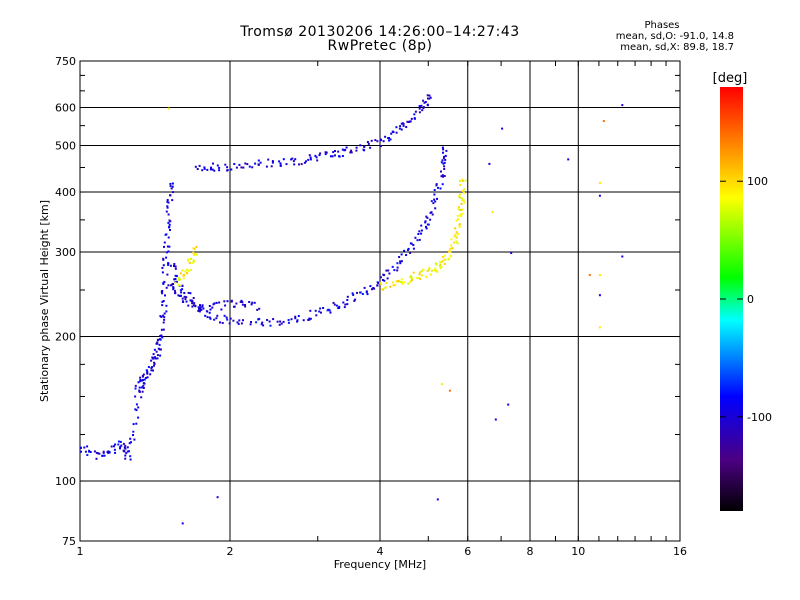 The width and height of the screenshot is (800, 600). Describe the element at coordinates (530, 551) in the screenshot. I see `x-tick-label: 8` at that location.